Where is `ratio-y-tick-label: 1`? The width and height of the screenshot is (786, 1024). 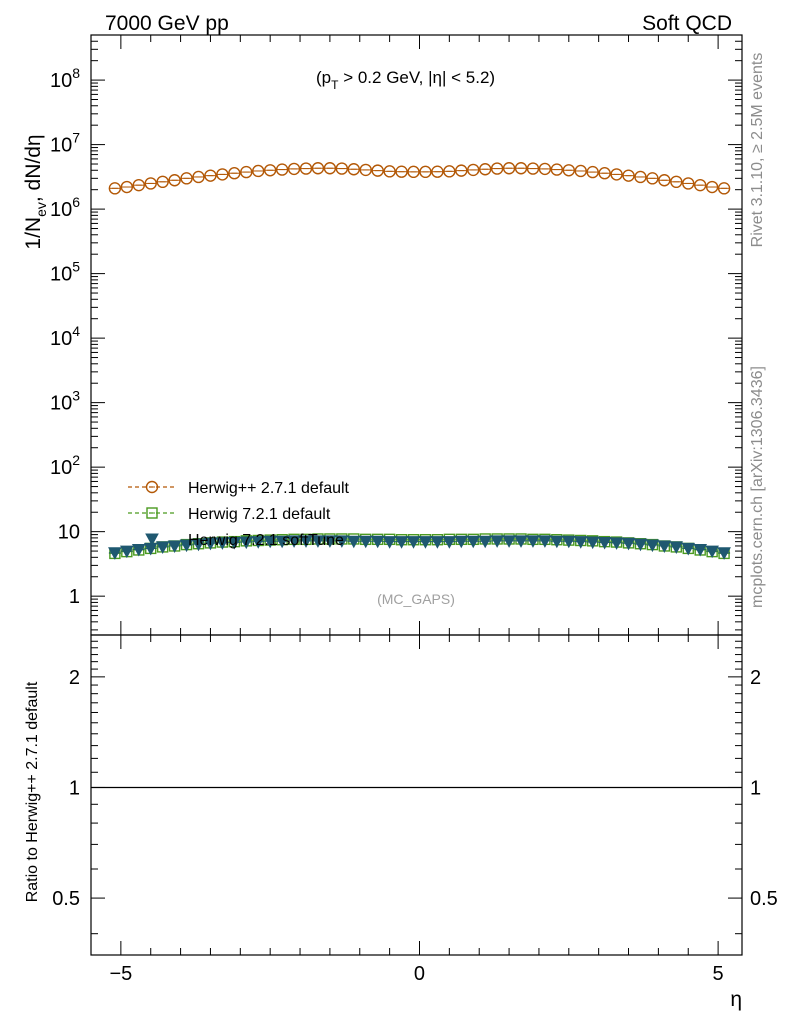 ratio-y-tick-label: 1 is located at coordinates (74, 788).